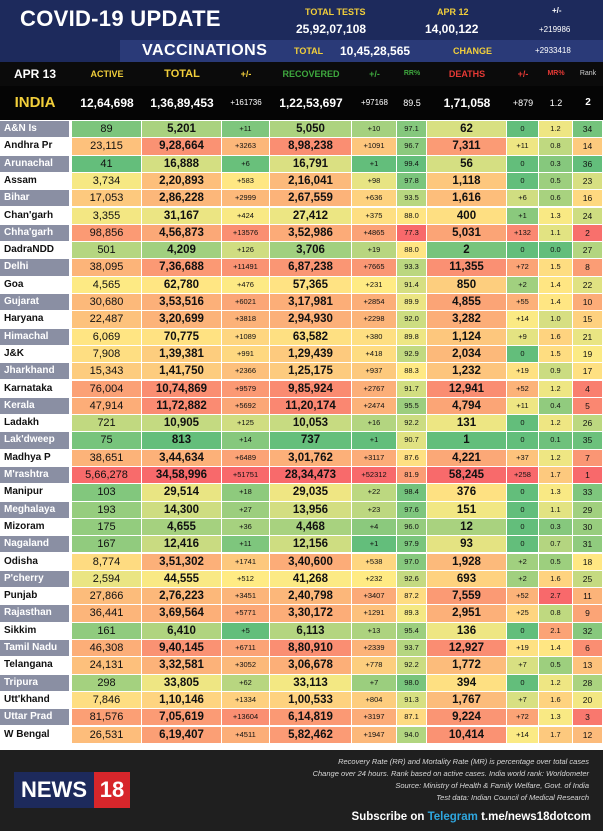 The width and height of the screenshot is (603, 831). What do you see at coordinates (34, 527) in the screenshot?
I see `state-name: Mizoram` at bounding box center [34, 527].